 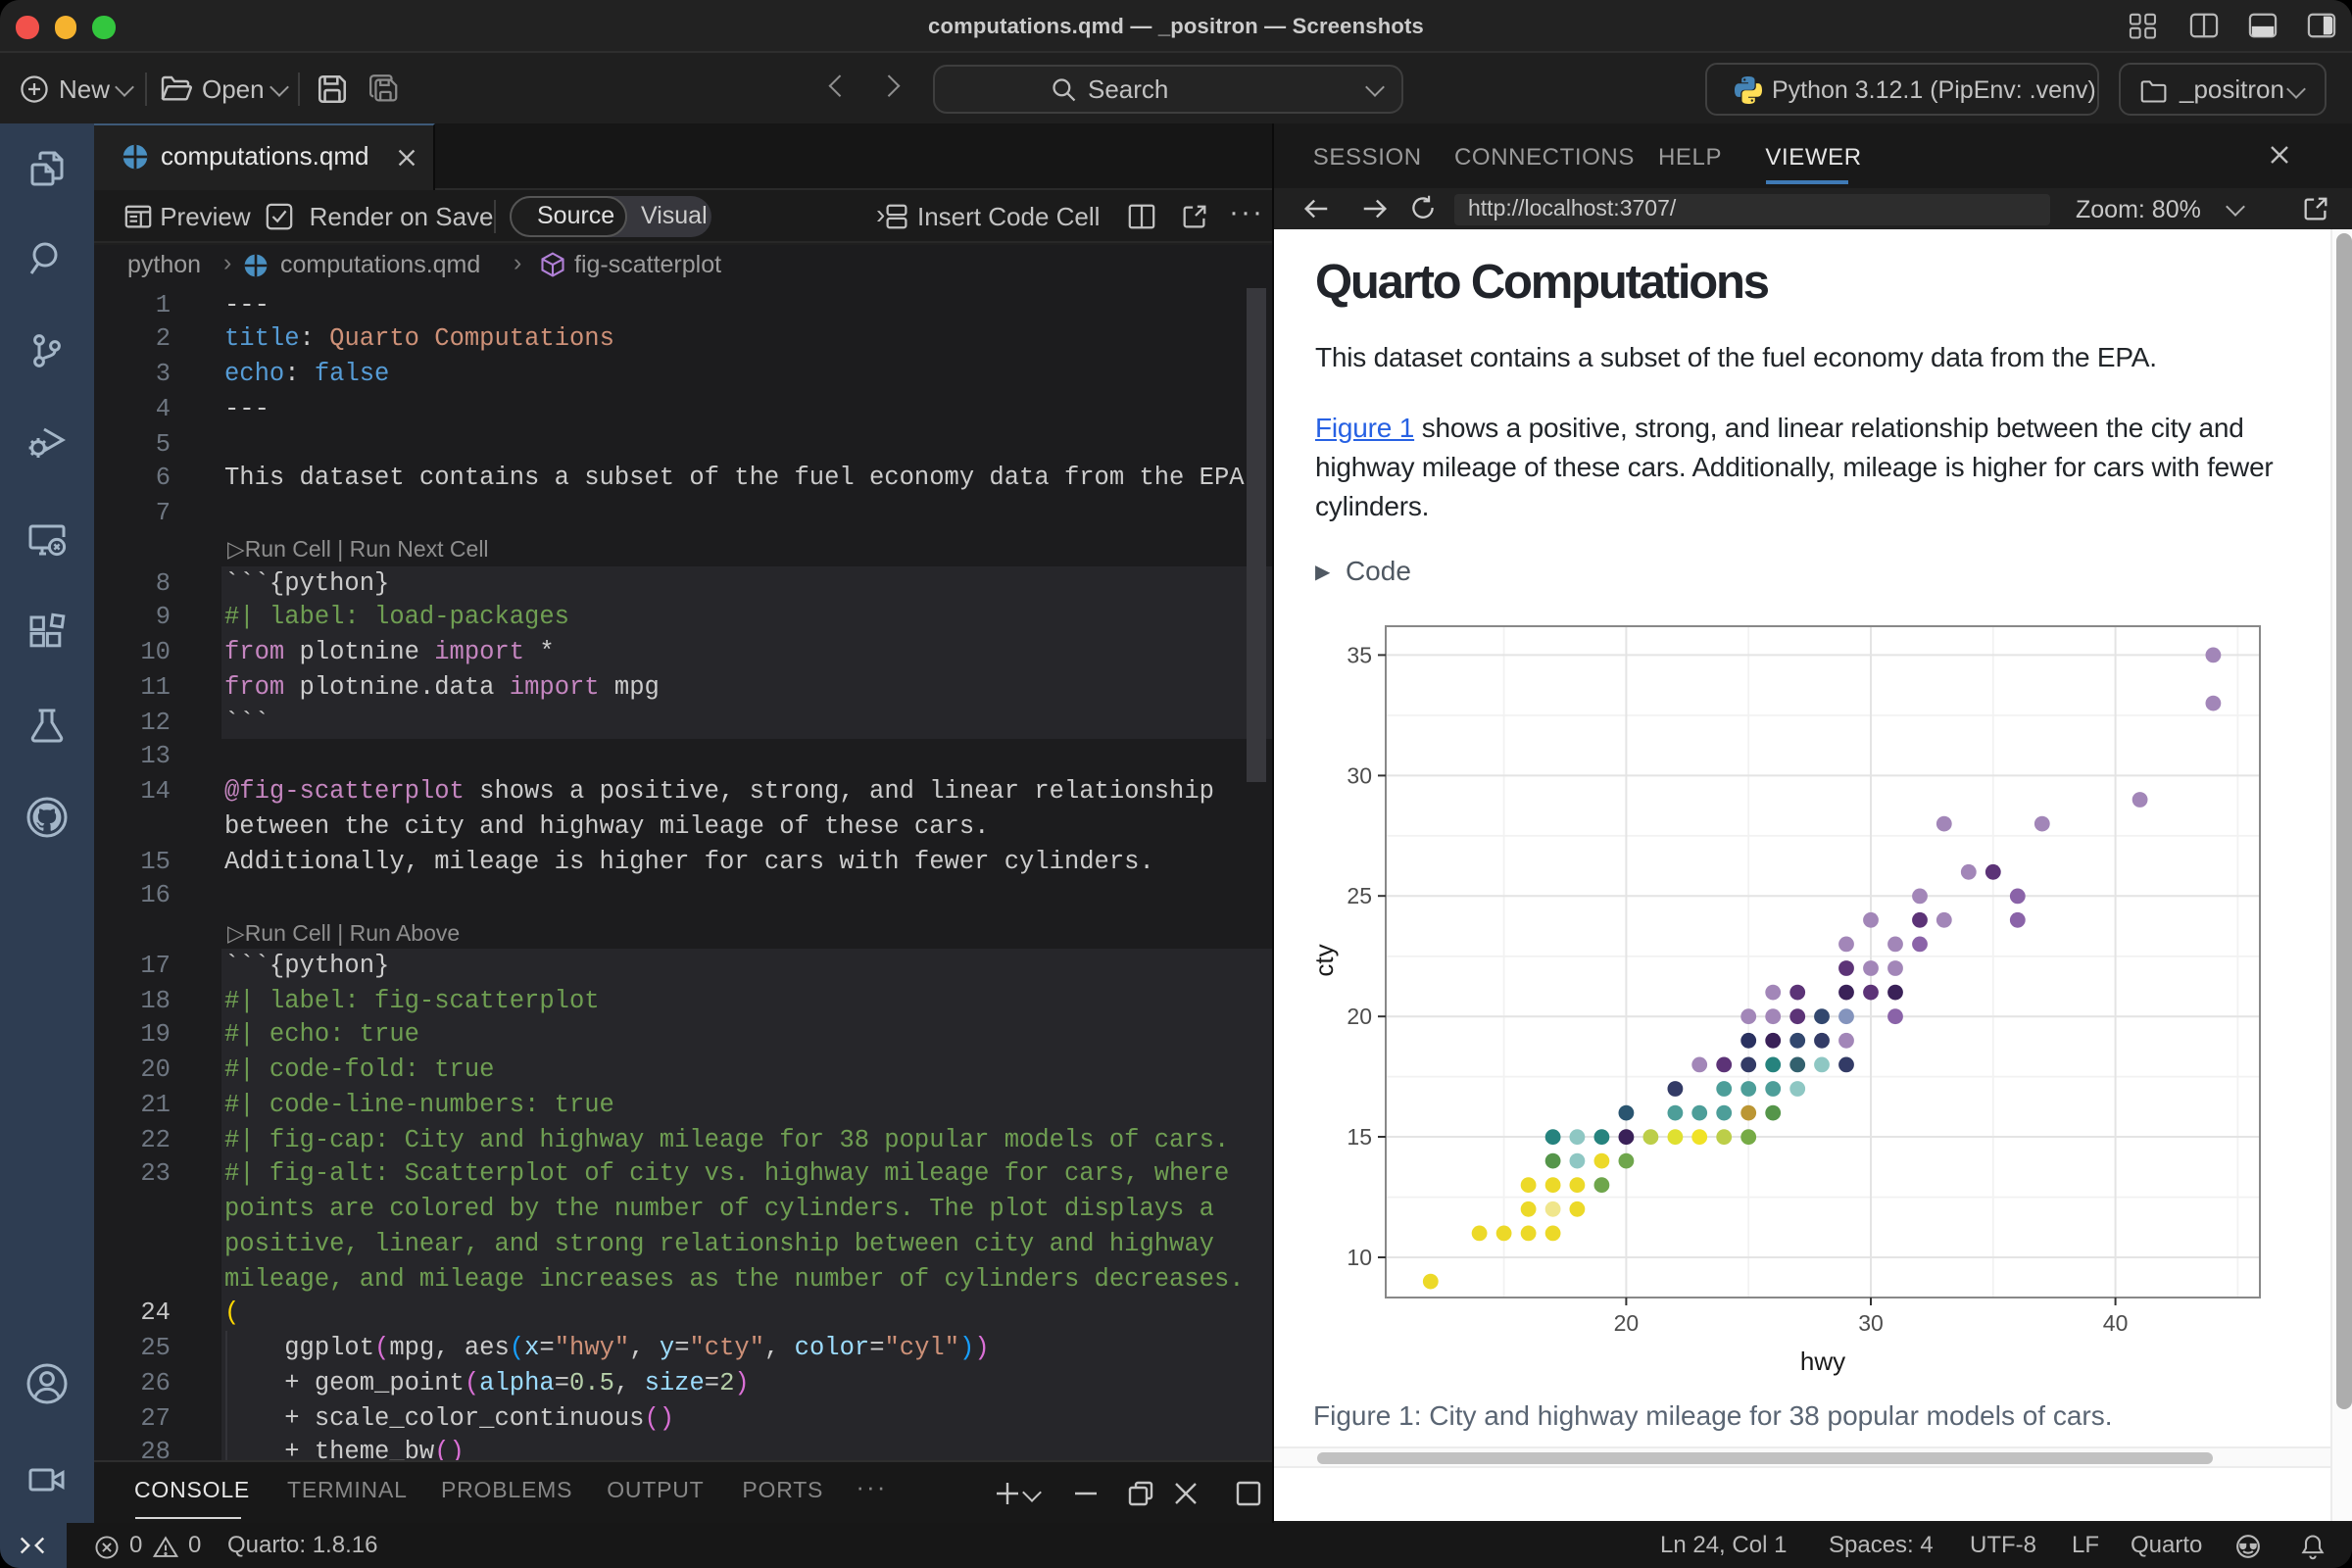 I want to click on svg-text: 15, so click(x=1359, y=1137).